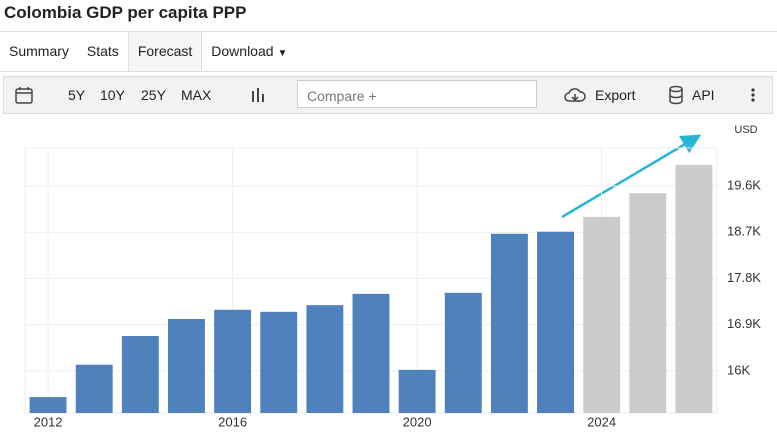  I want to click on api-icon, so click(676, 95).